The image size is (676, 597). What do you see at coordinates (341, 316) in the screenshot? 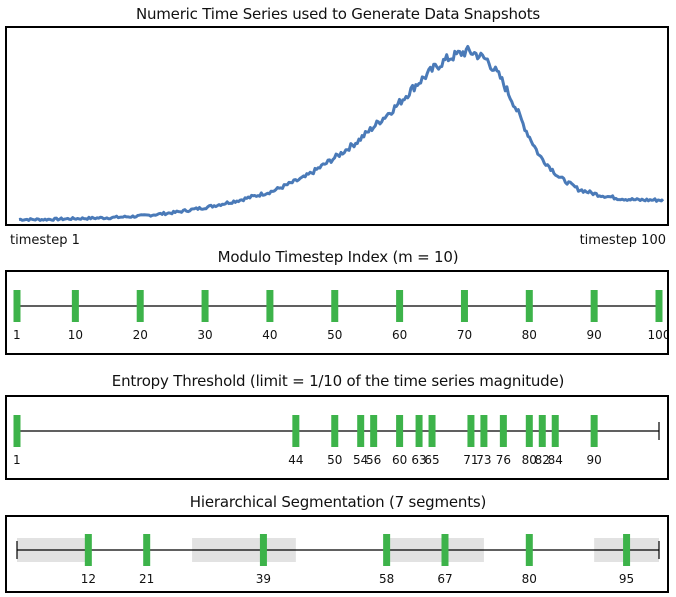
I see `modulo-timeline: 1 10 20 30 40 50 60 70 80 90 100` at bounding box center [341, 316].